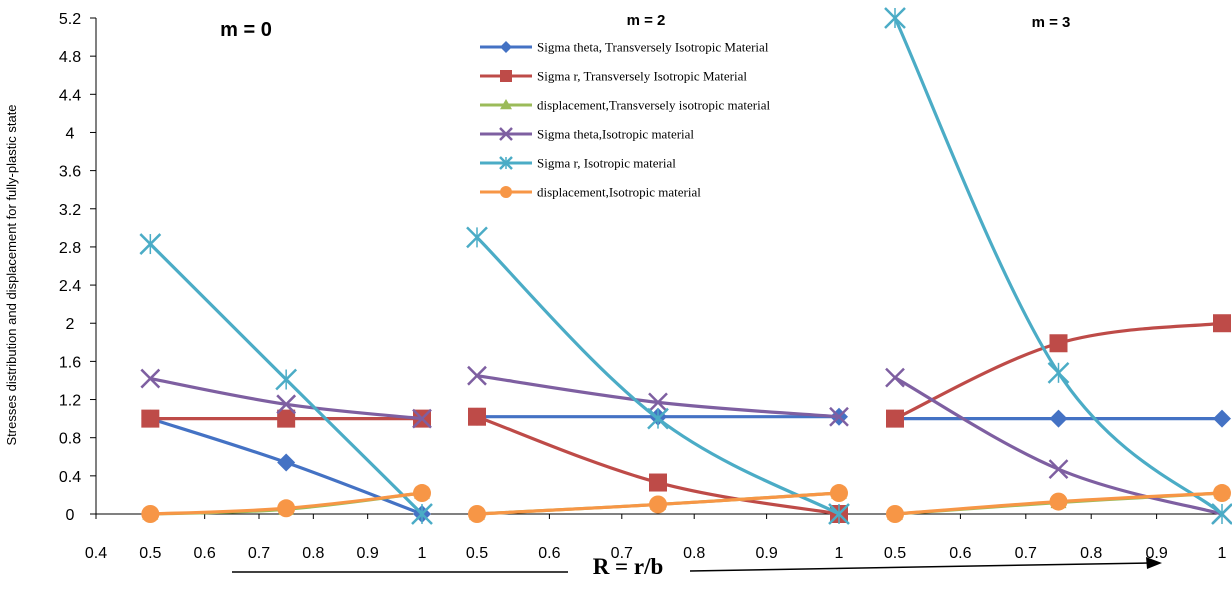  I want to click on legend-label: Sigma r, Transversely Isotropic Material, so click(642, 76).